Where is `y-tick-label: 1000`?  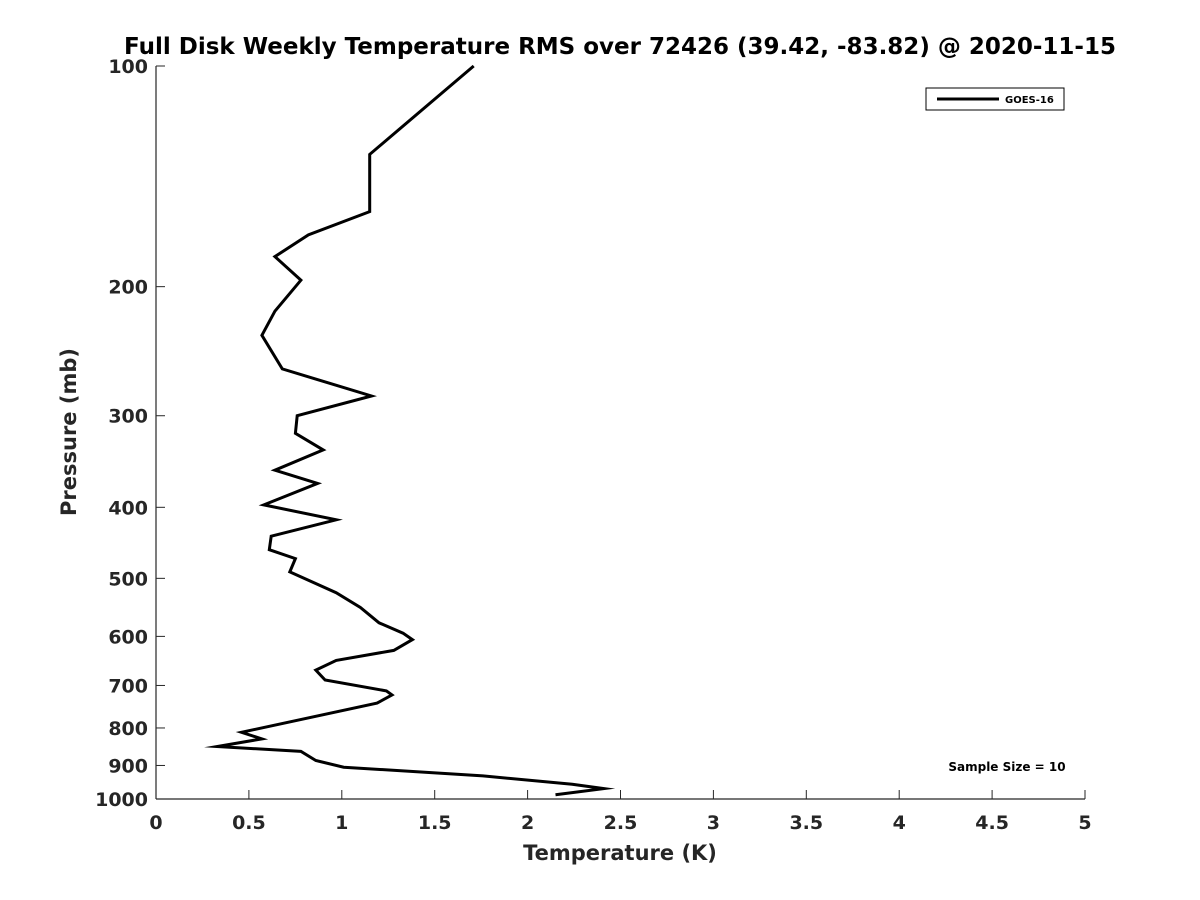
y-tick-label: 1000 is located at coordinates (121, 800).